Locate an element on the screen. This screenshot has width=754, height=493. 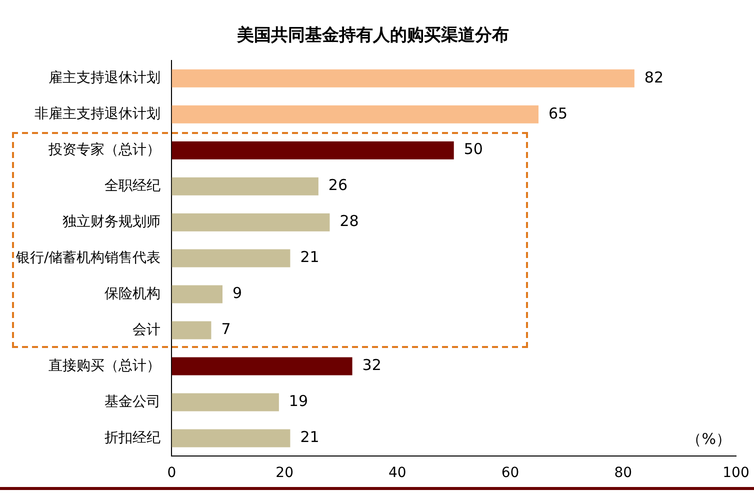
y-tick-label: 折扣经纪 is located at coordinates (132, 438).